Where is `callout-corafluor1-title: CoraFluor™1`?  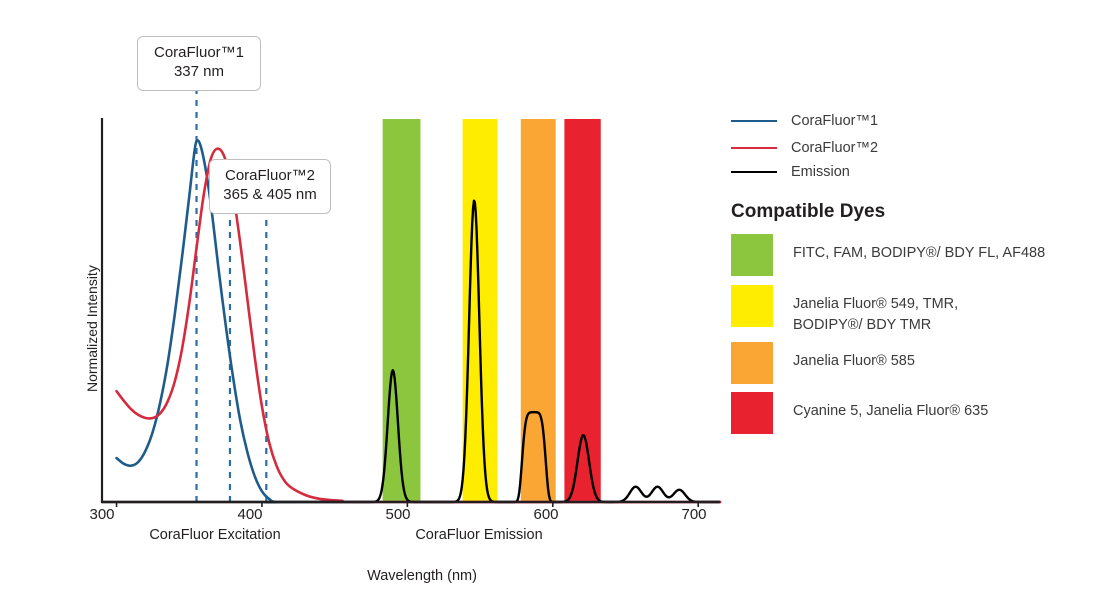
callout-corafluor1-title: CoraFluor™1 is located at coordinates (199, 52).